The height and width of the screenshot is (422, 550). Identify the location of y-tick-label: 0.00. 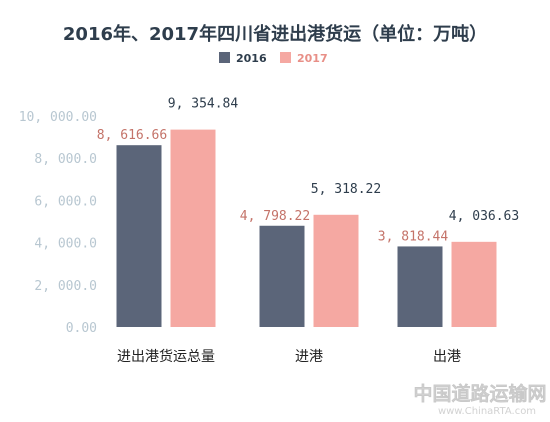
(81, 328).